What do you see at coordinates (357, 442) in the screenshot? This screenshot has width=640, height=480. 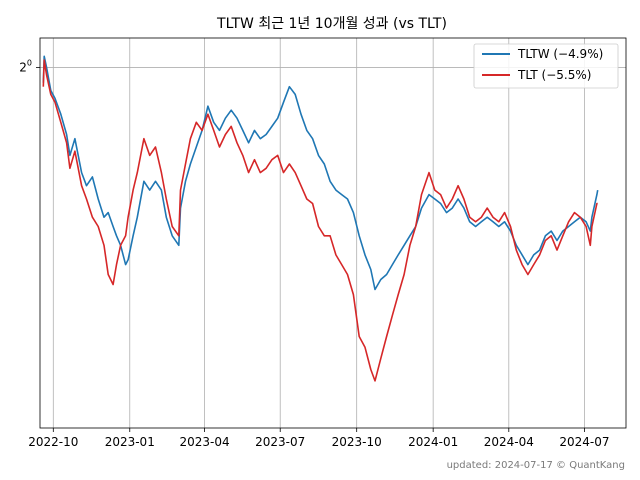 I see `x-tick-label: 2023-10` at bounding box center [357, 442].